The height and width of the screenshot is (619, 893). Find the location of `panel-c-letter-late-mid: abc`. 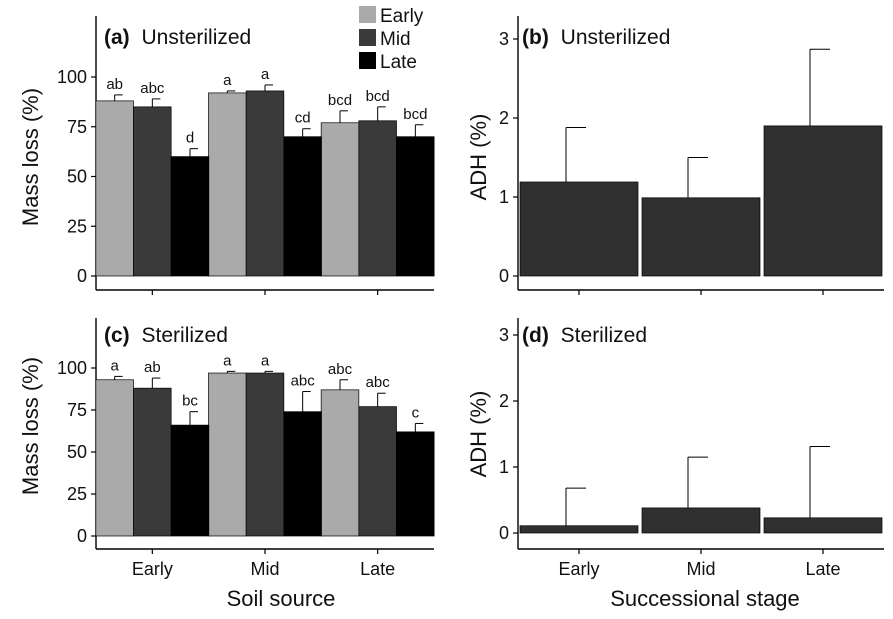

panel-c-letter-late-mid: abc is located at coordinates (303, 381).